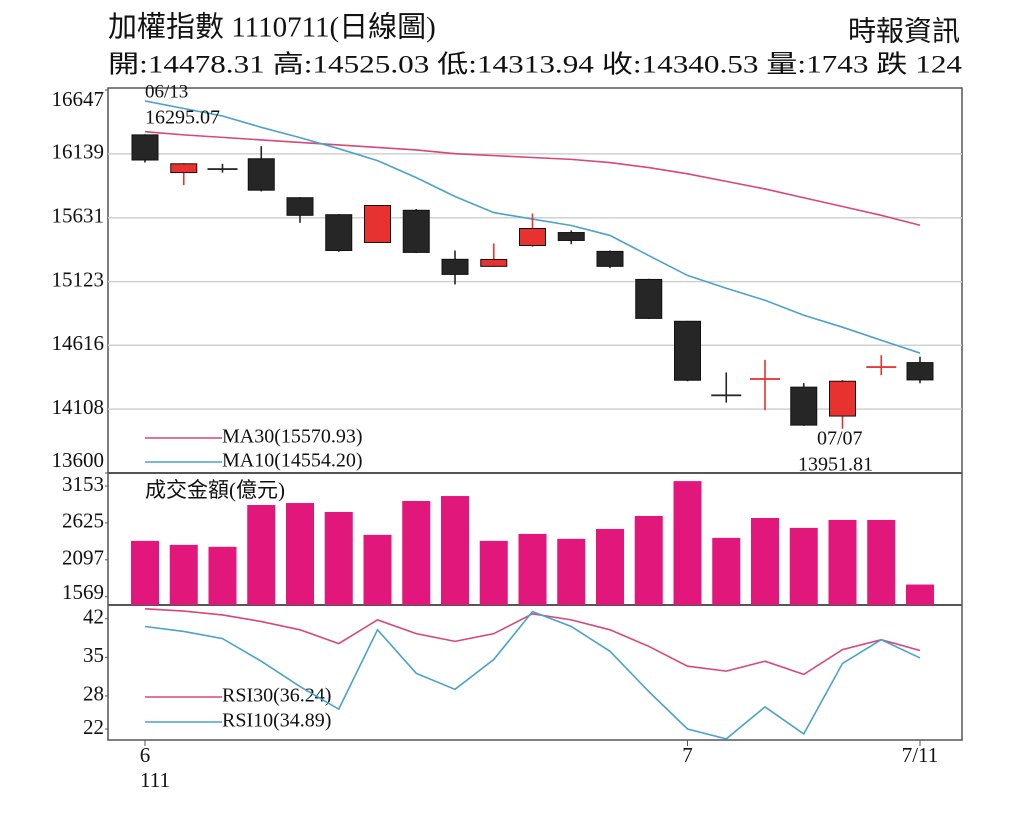 The width and height of the screenshot is (1024, 820). I want to click on y-tick-label: 14616, so click(78, 343).